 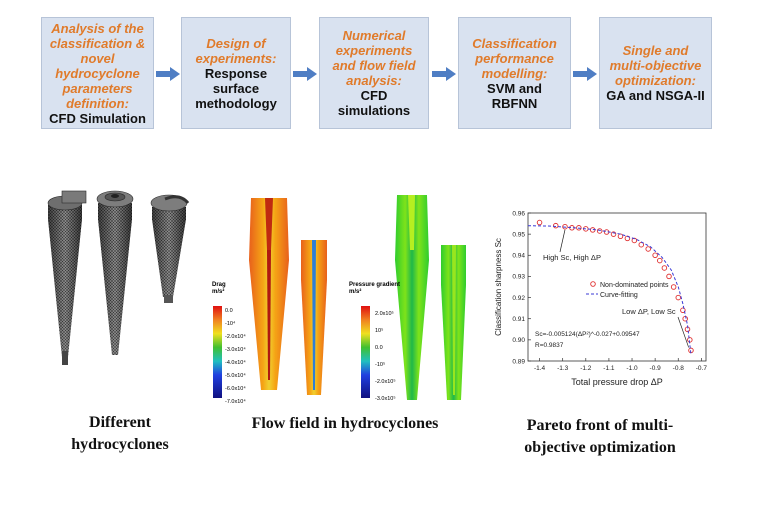 I want to click on x-tick-label: -1.3, so click(x=563, y=368).